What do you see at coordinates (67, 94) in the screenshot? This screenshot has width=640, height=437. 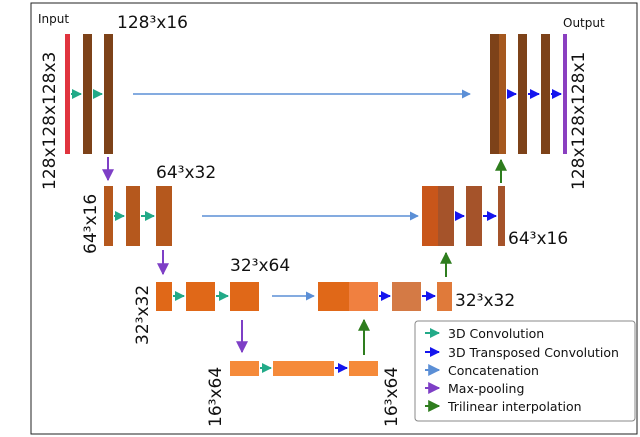 I see `input-bar` at bounding box center [67, 94].